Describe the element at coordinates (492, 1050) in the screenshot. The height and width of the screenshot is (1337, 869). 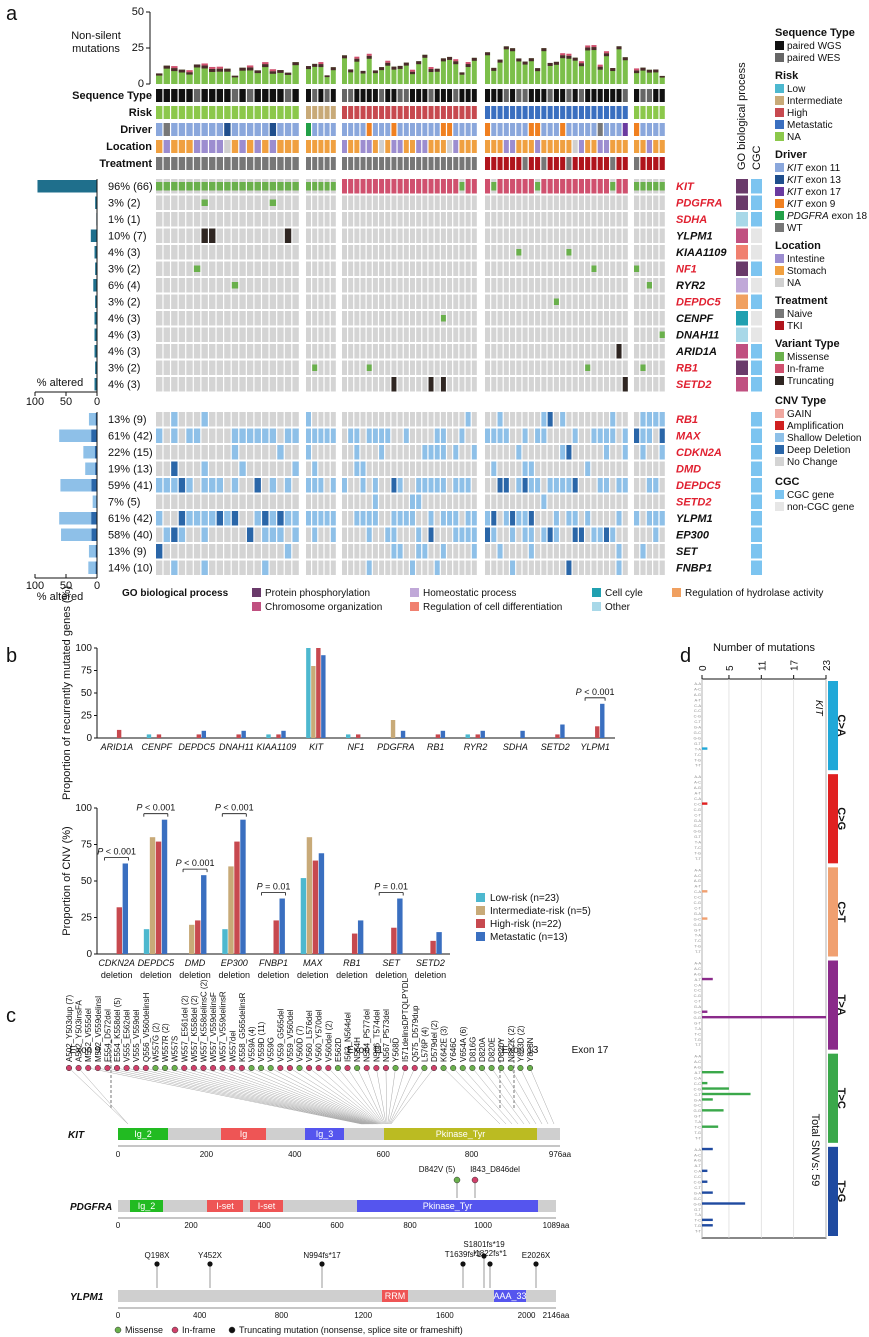
I see `kit-mutation-label: D820E` at that location.